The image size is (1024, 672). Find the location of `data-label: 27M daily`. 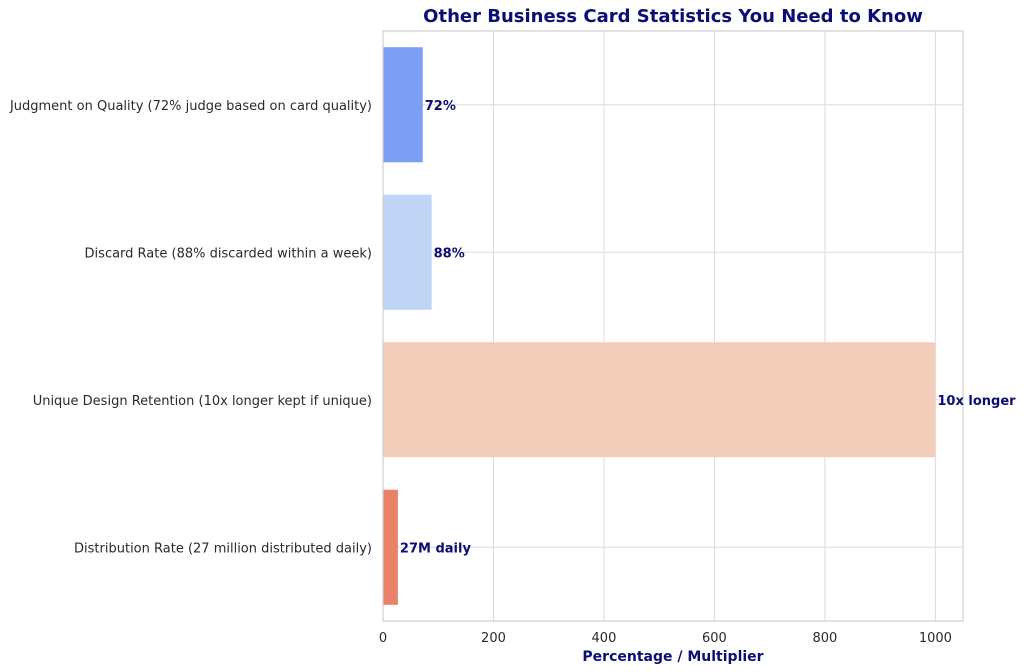

data-label: 27M daily is located at coordinates (436, 548).